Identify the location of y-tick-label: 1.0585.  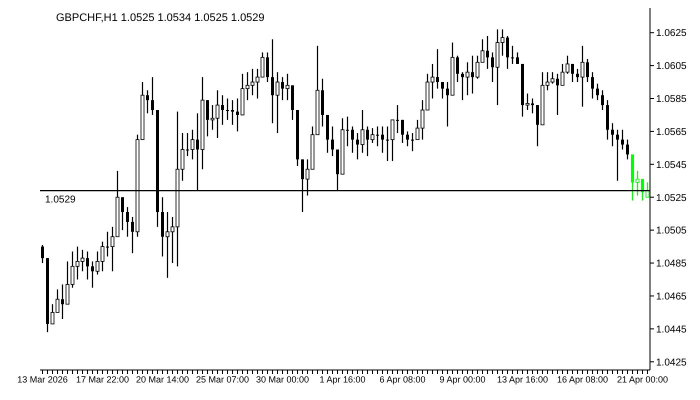
(672, 100).